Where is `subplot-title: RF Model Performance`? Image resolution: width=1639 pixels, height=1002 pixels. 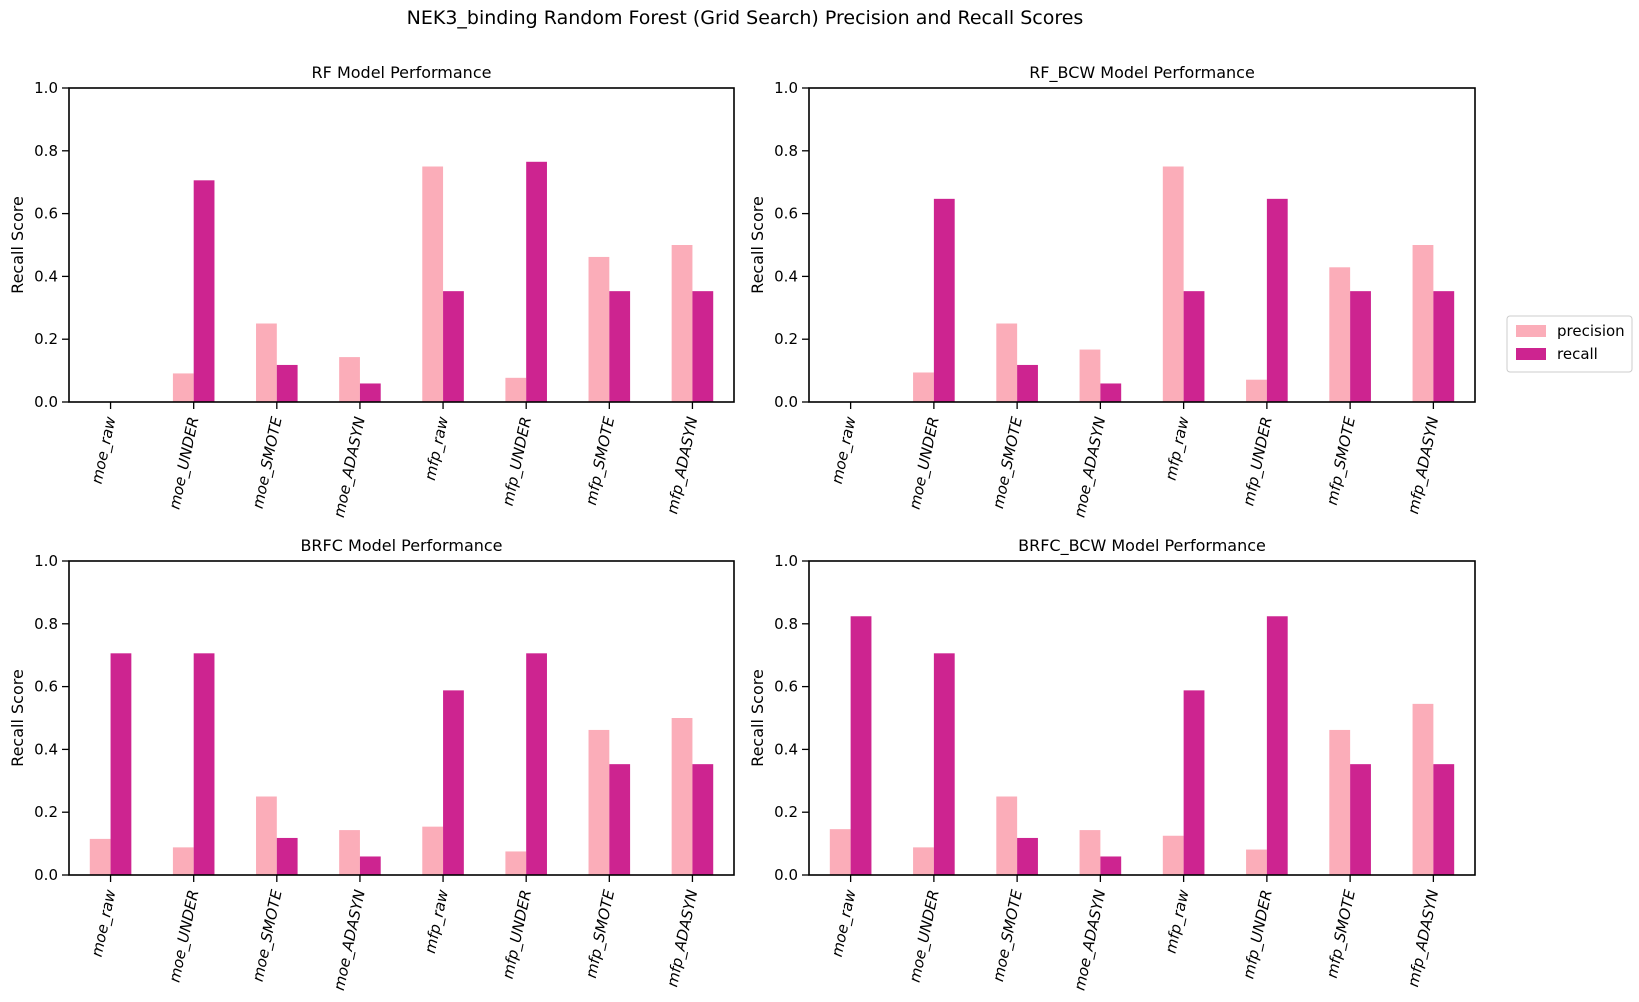
subplot-title: RF Model Performance is located at coordinates (402, 72).